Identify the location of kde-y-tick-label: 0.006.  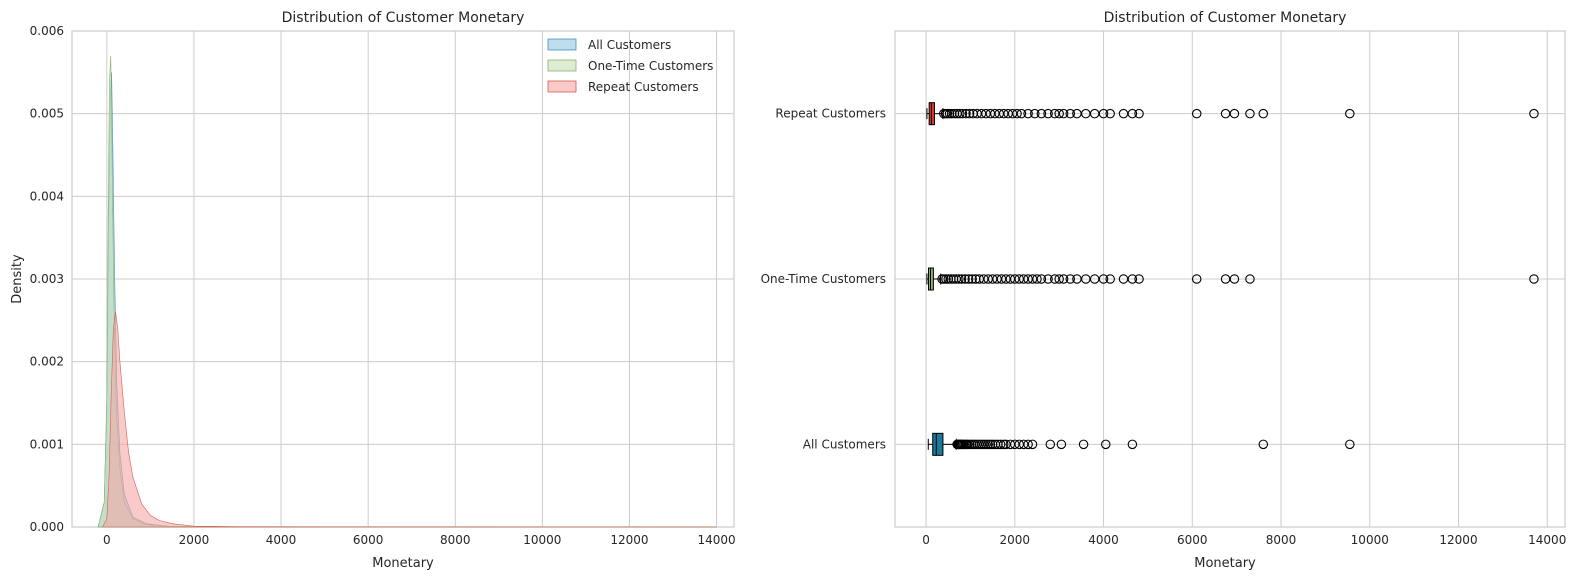
(47, 31).